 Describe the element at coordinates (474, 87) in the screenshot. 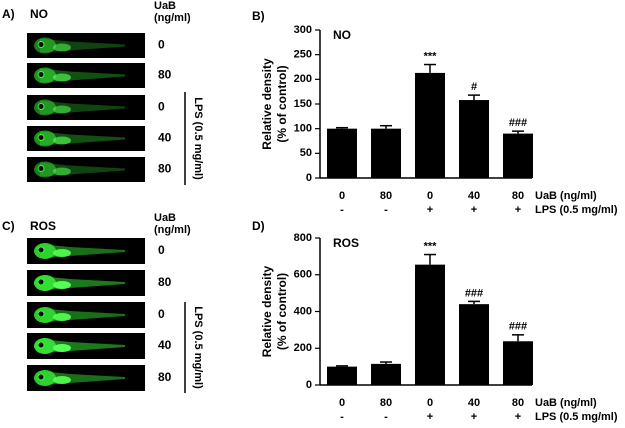

I see `annotation: #` at that location.